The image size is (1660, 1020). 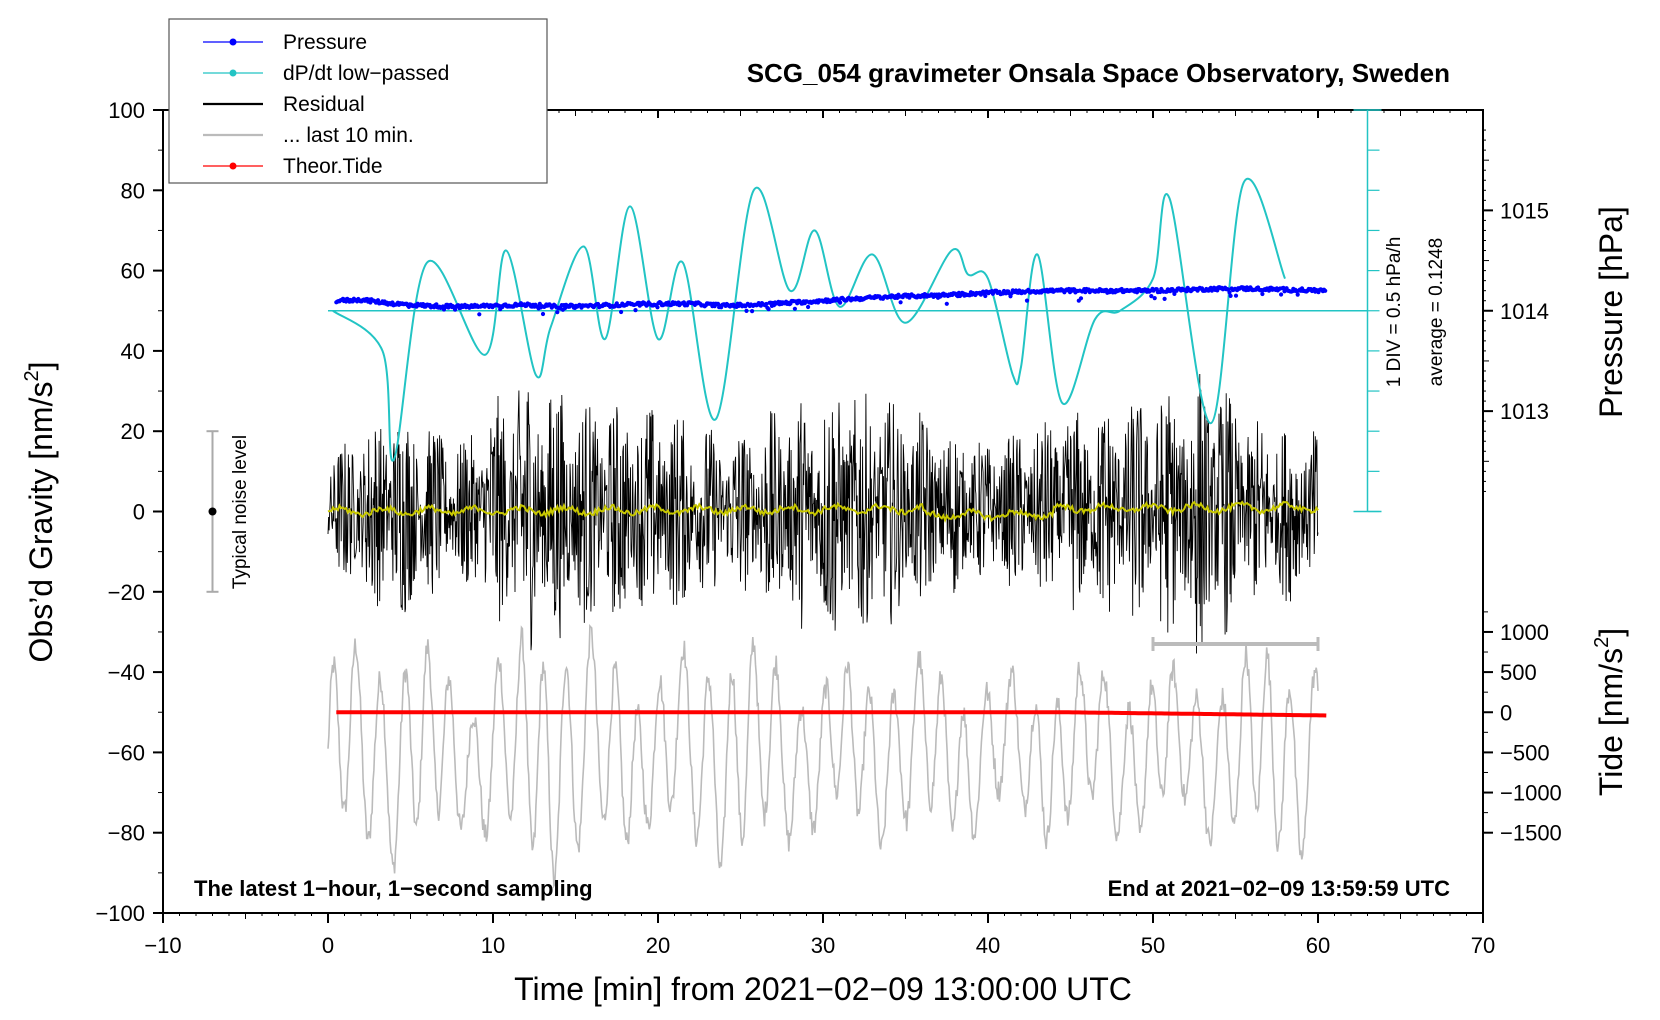 I want to click on y-tick-label: 20, so click(x=133, y=431).